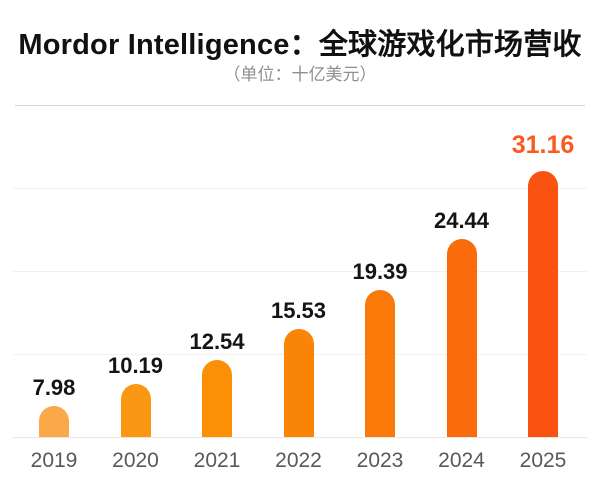 The image size is (600, 493). Describe the element at coordinates (135, 410) in the screenshot. I see `bar-2020` at that location.